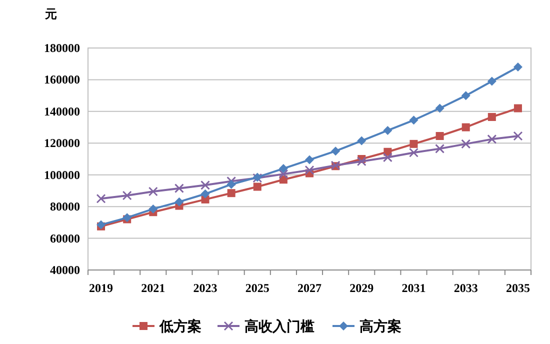  Describe the element at coordinates (362, 288) in the screenshot. I see `x-tick-label: 2029` at that location.